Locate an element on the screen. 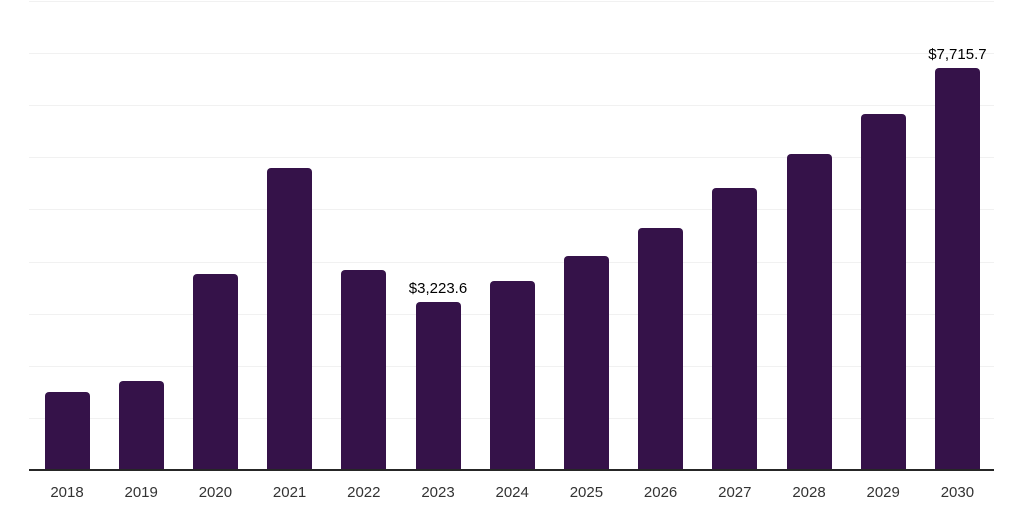  x-tick-label-2019: 2019 is located at coordinates (141, 492).